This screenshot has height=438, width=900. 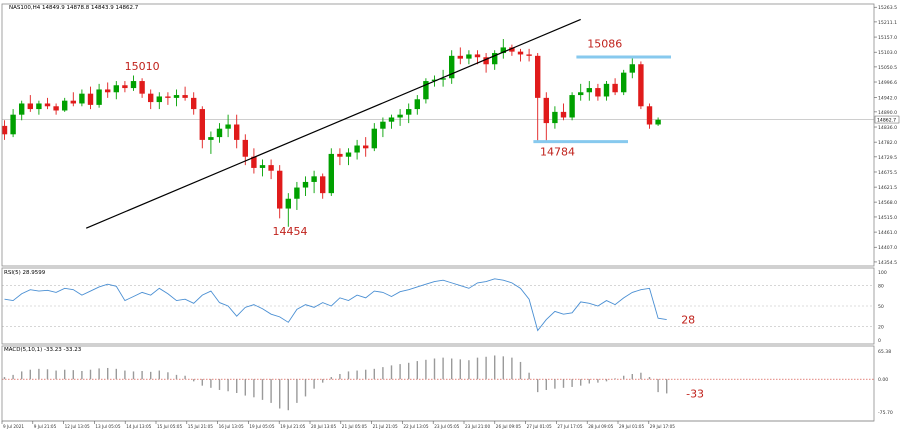 What do you see at coordinates (107, 426) in the screenshot?
I see `x-axis-tick-label: 13 Jul 05:05` at bounding box center [107, 426].